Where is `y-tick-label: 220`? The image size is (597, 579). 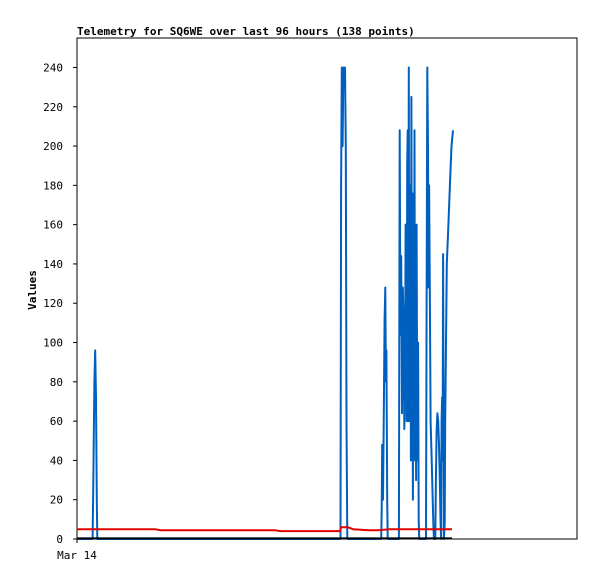 y-tick-label: 220 is located at coordinates (53, 107).